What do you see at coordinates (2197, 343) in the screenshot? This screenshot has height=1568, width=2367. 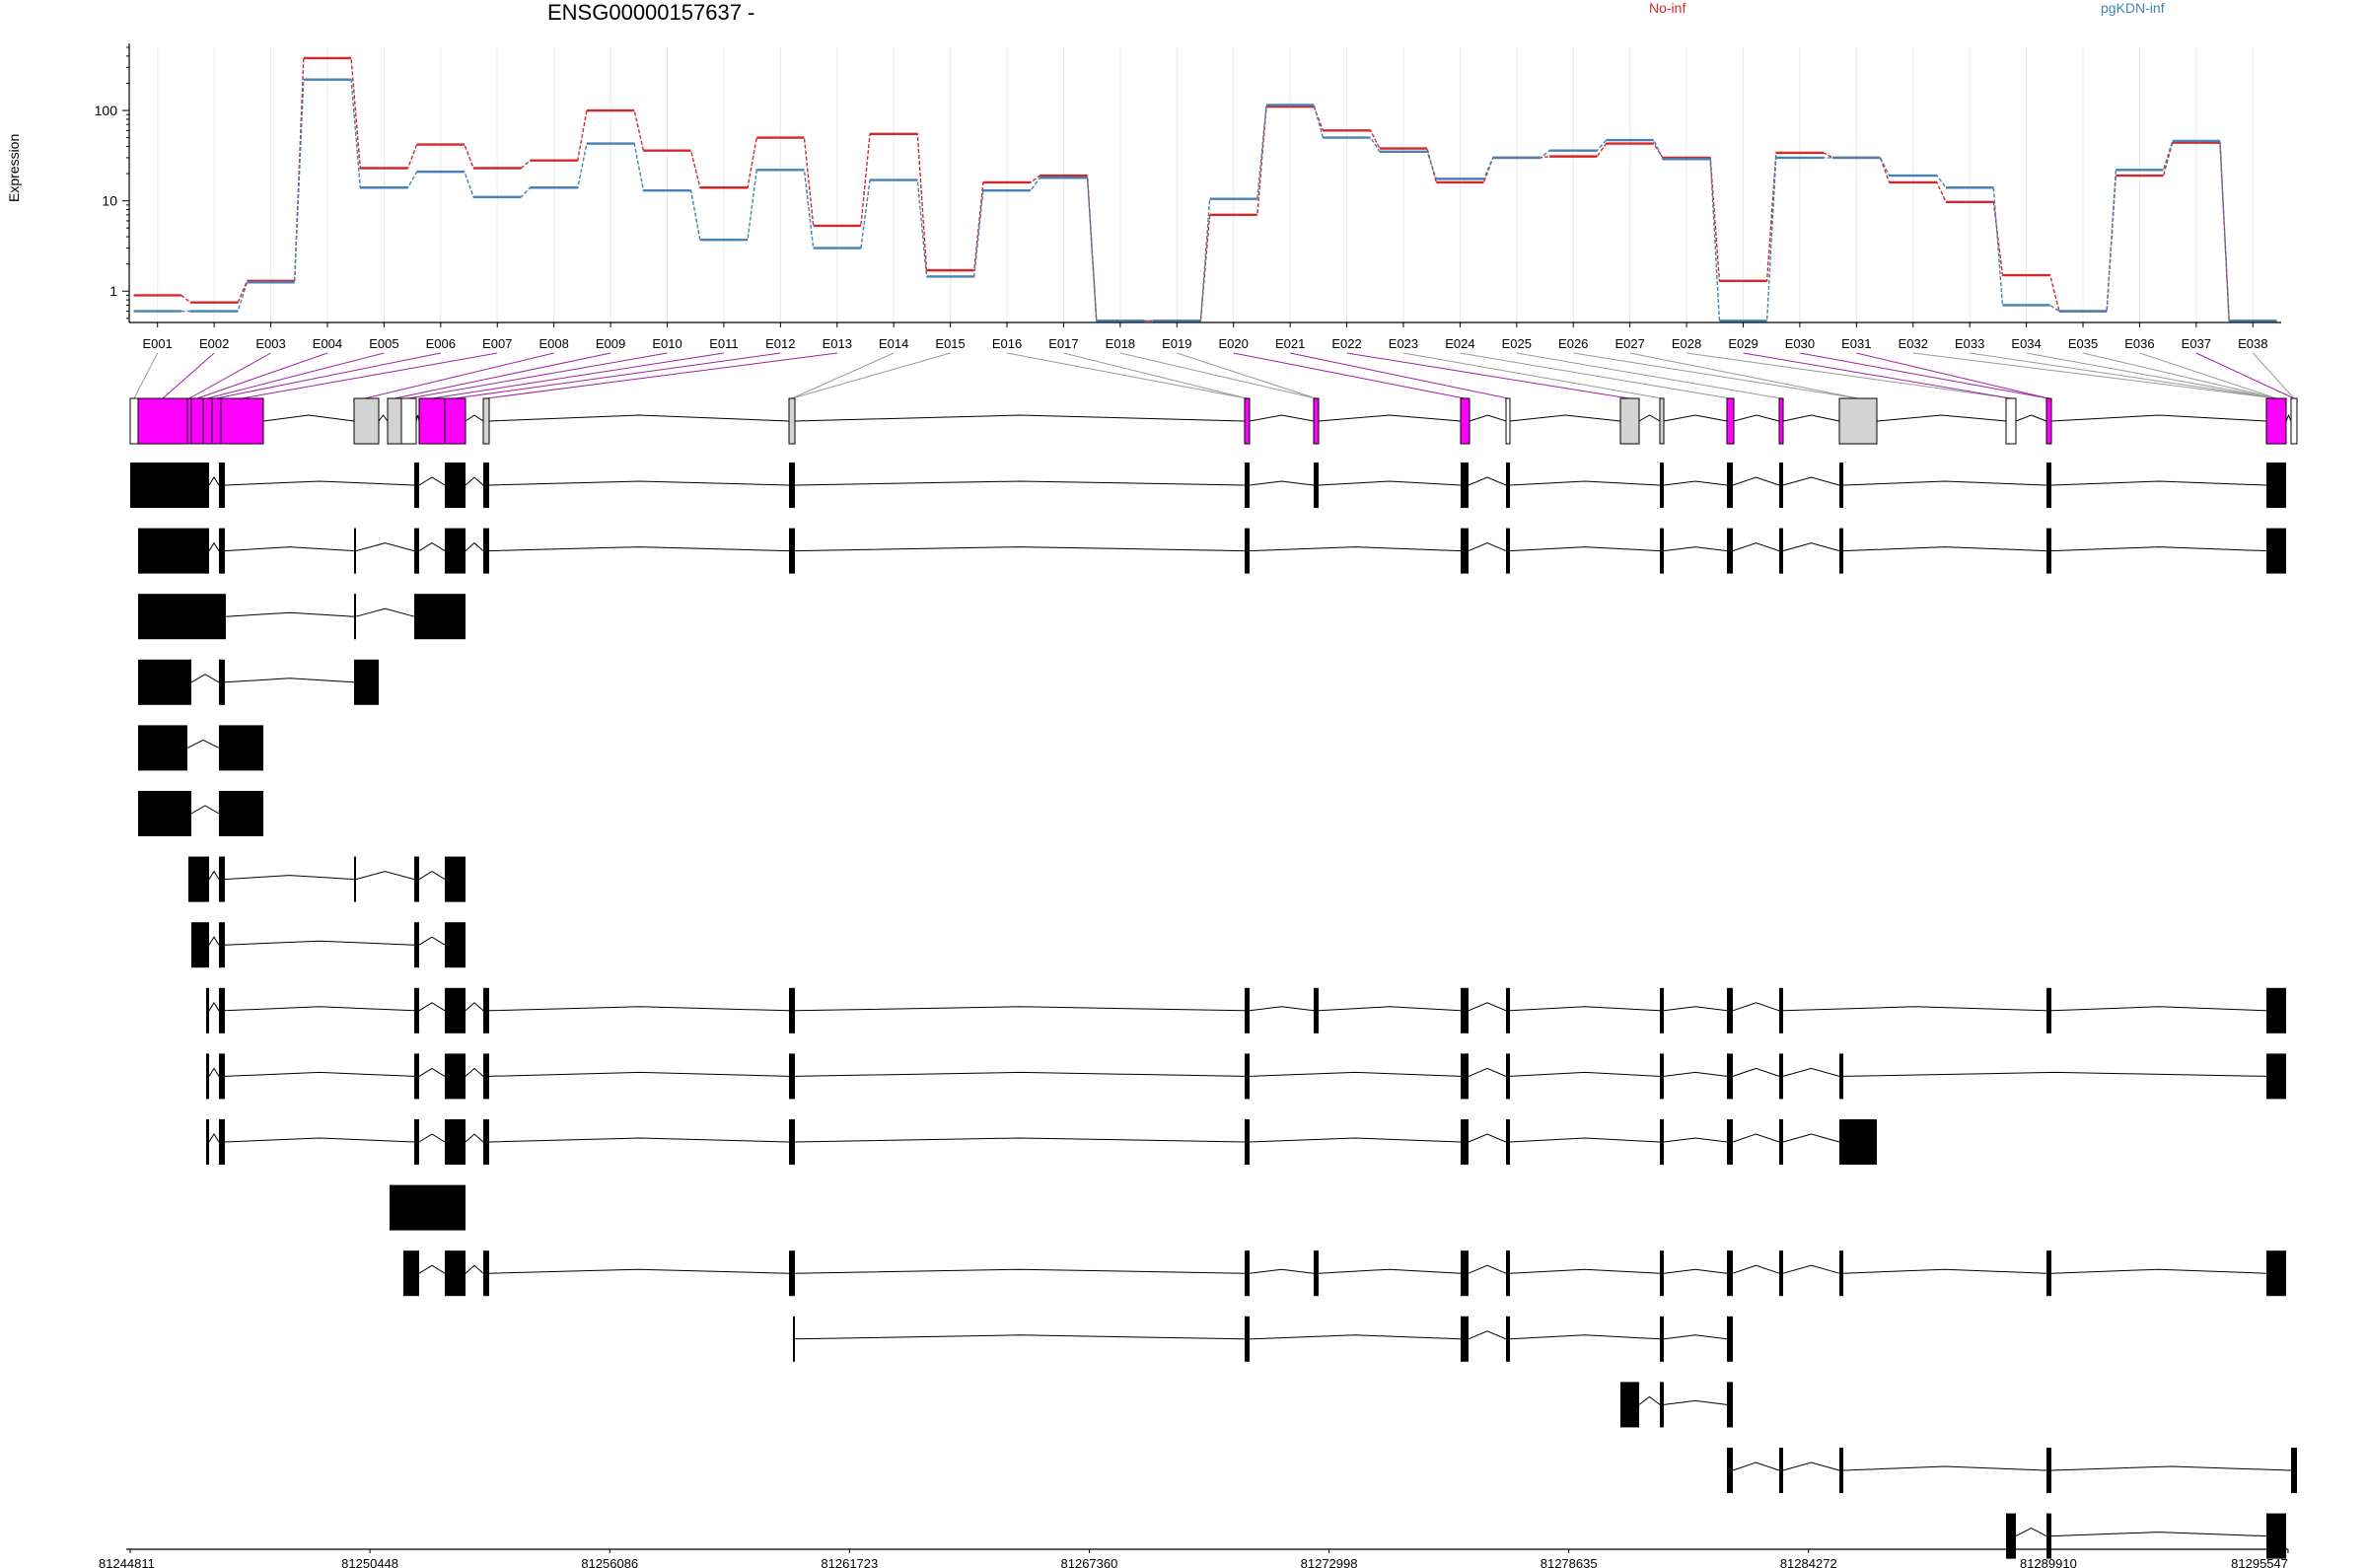 I see `x-tick-label: E037` at bounding box center [2197, 343].